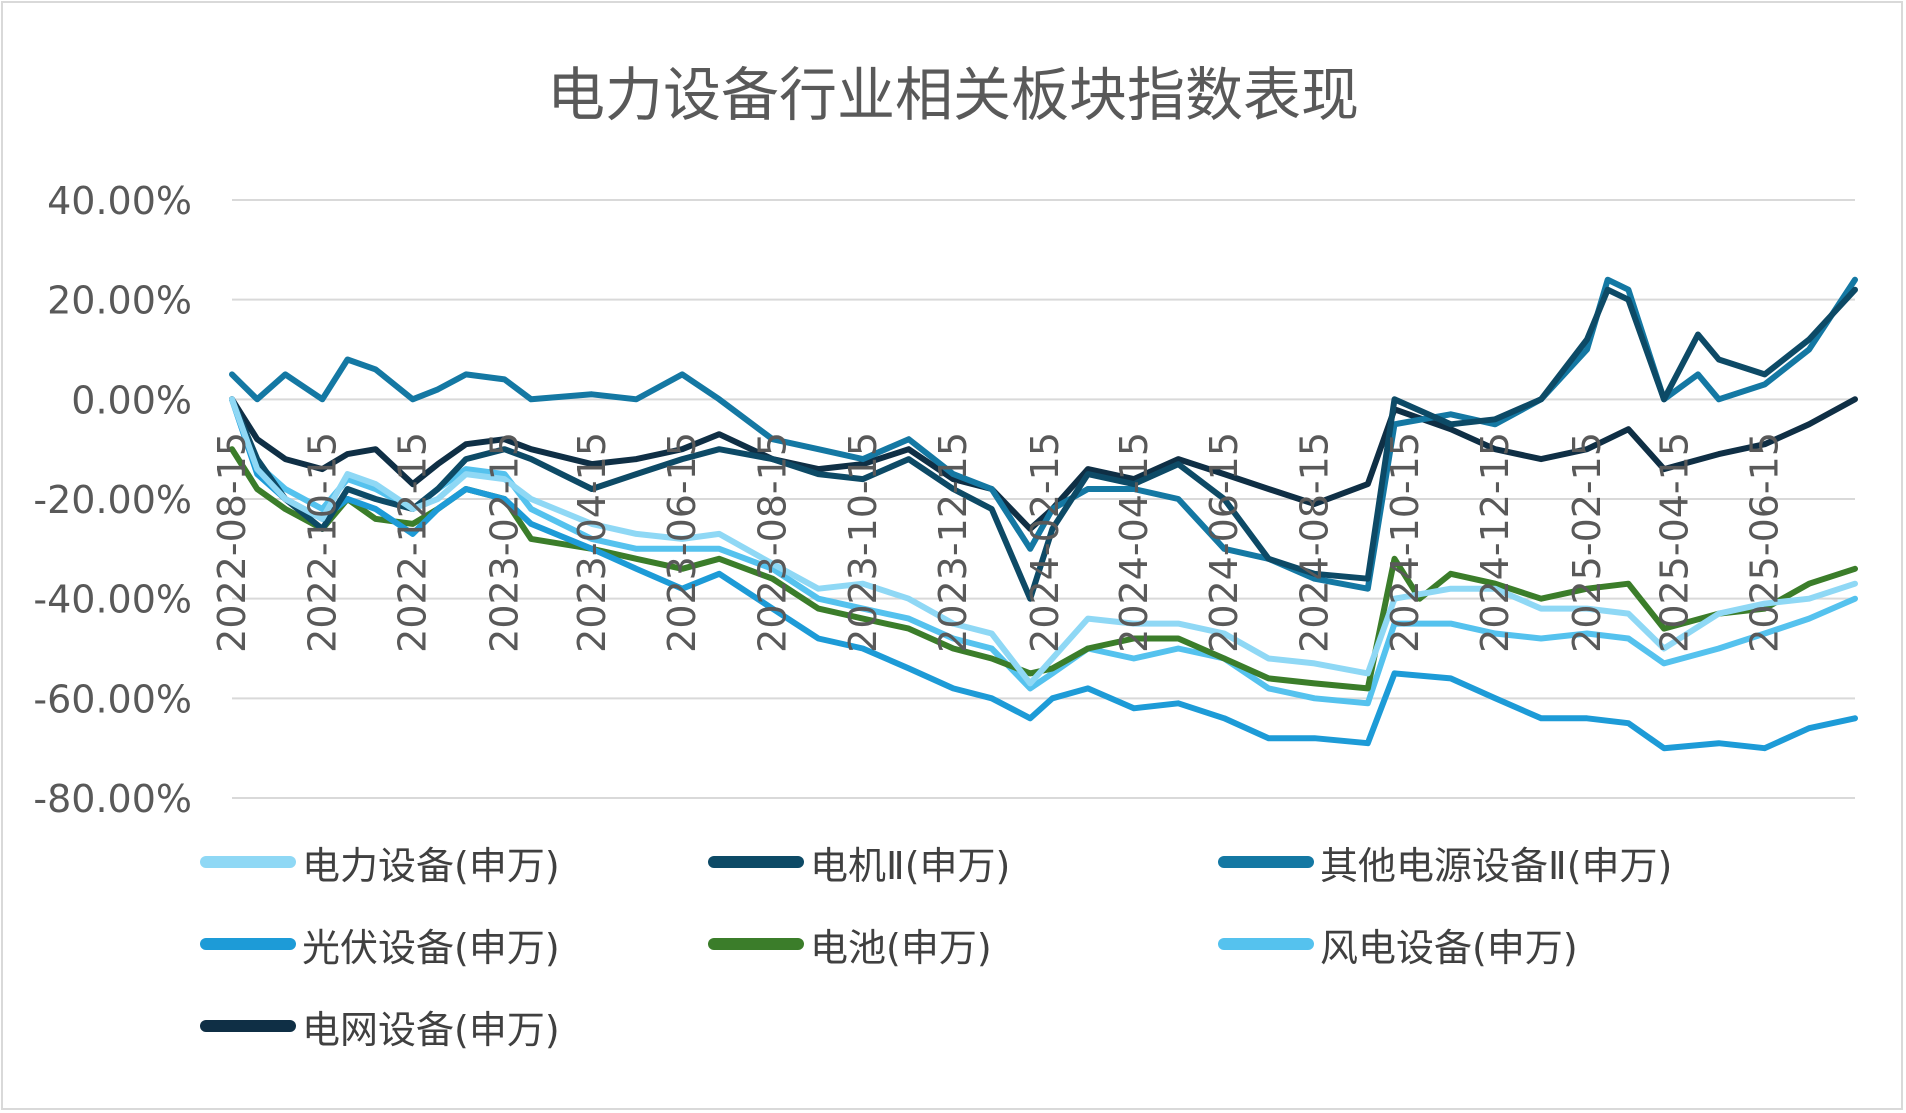  I want to click on x-tick-label: 2024-02-15, so click(1045, 542).